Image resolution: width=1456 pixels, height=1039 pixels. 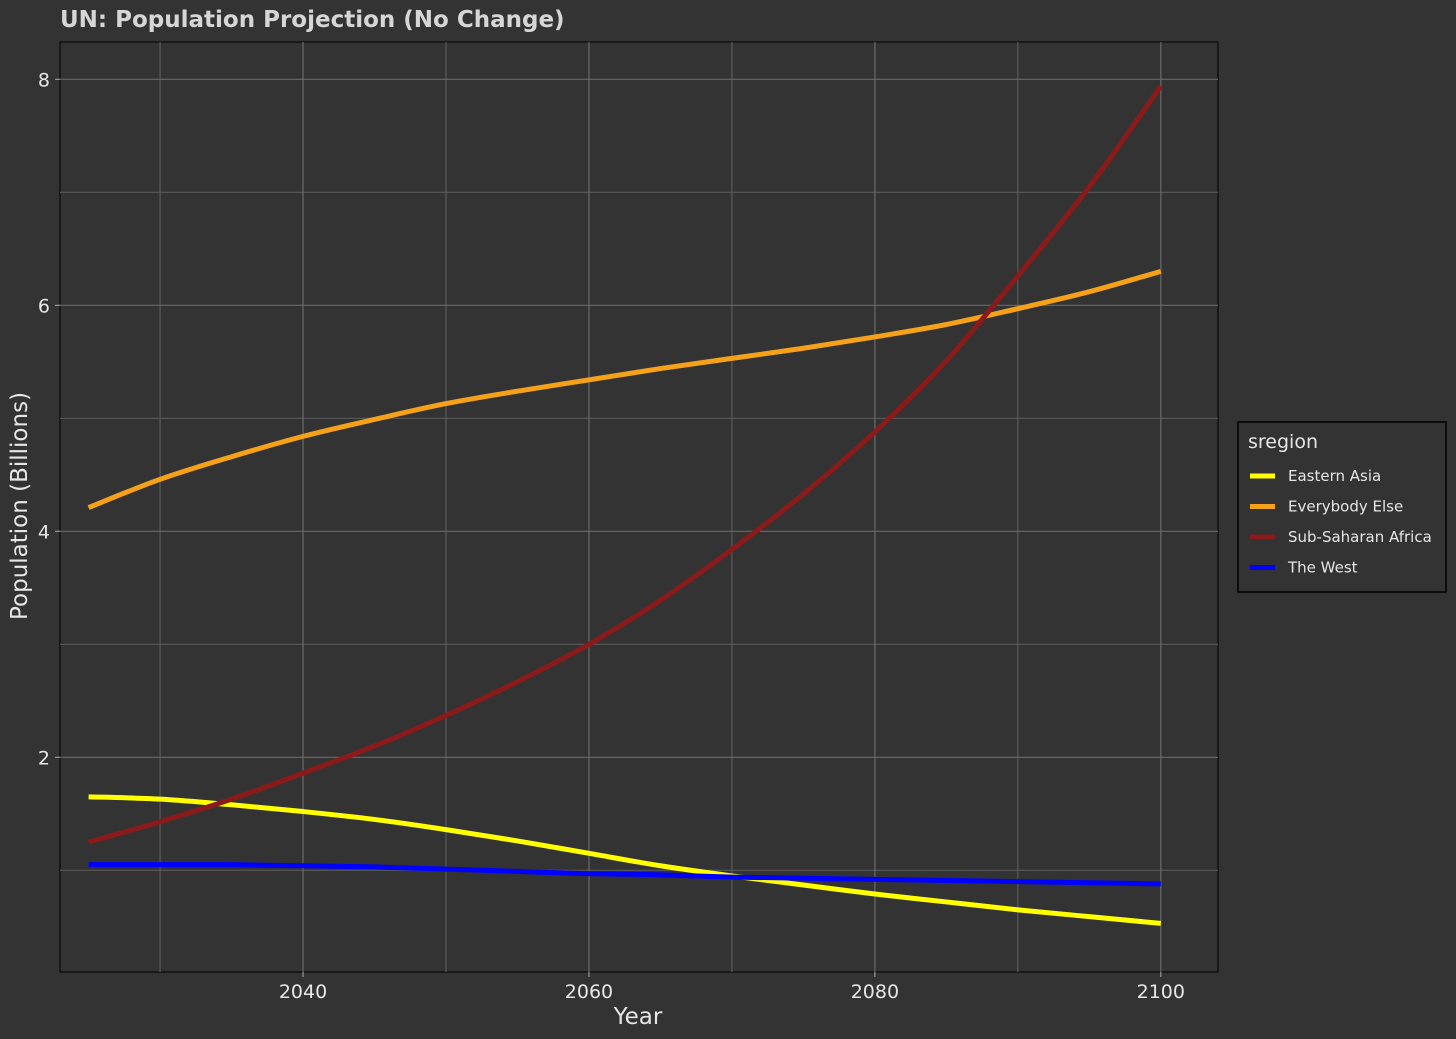 What do you see at coordinates (1322, 568) in the screenshot?
I see `legend-label-the-west: The West` at bounding box center [1322, 568].